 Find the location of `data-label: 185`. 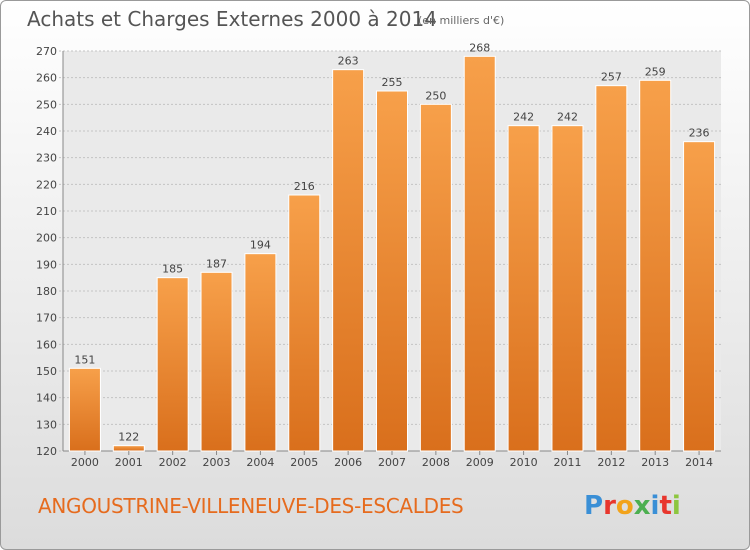

data-label: 185 is located at coordinates (172, 269).